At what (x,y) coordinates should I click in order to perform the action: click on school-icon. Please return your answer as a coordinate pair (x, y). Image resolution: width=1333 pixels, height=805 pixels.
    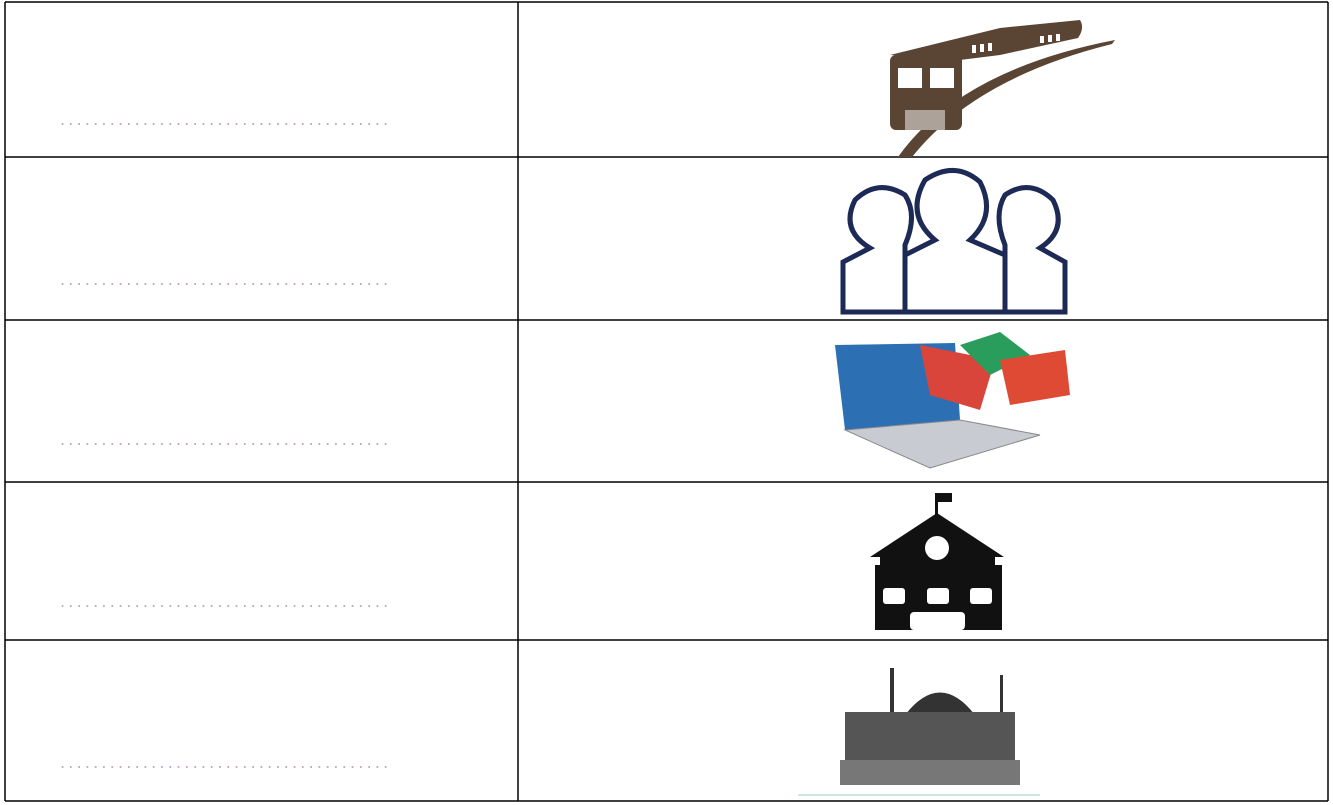
    Looking at the image, I should click on (937, 561).